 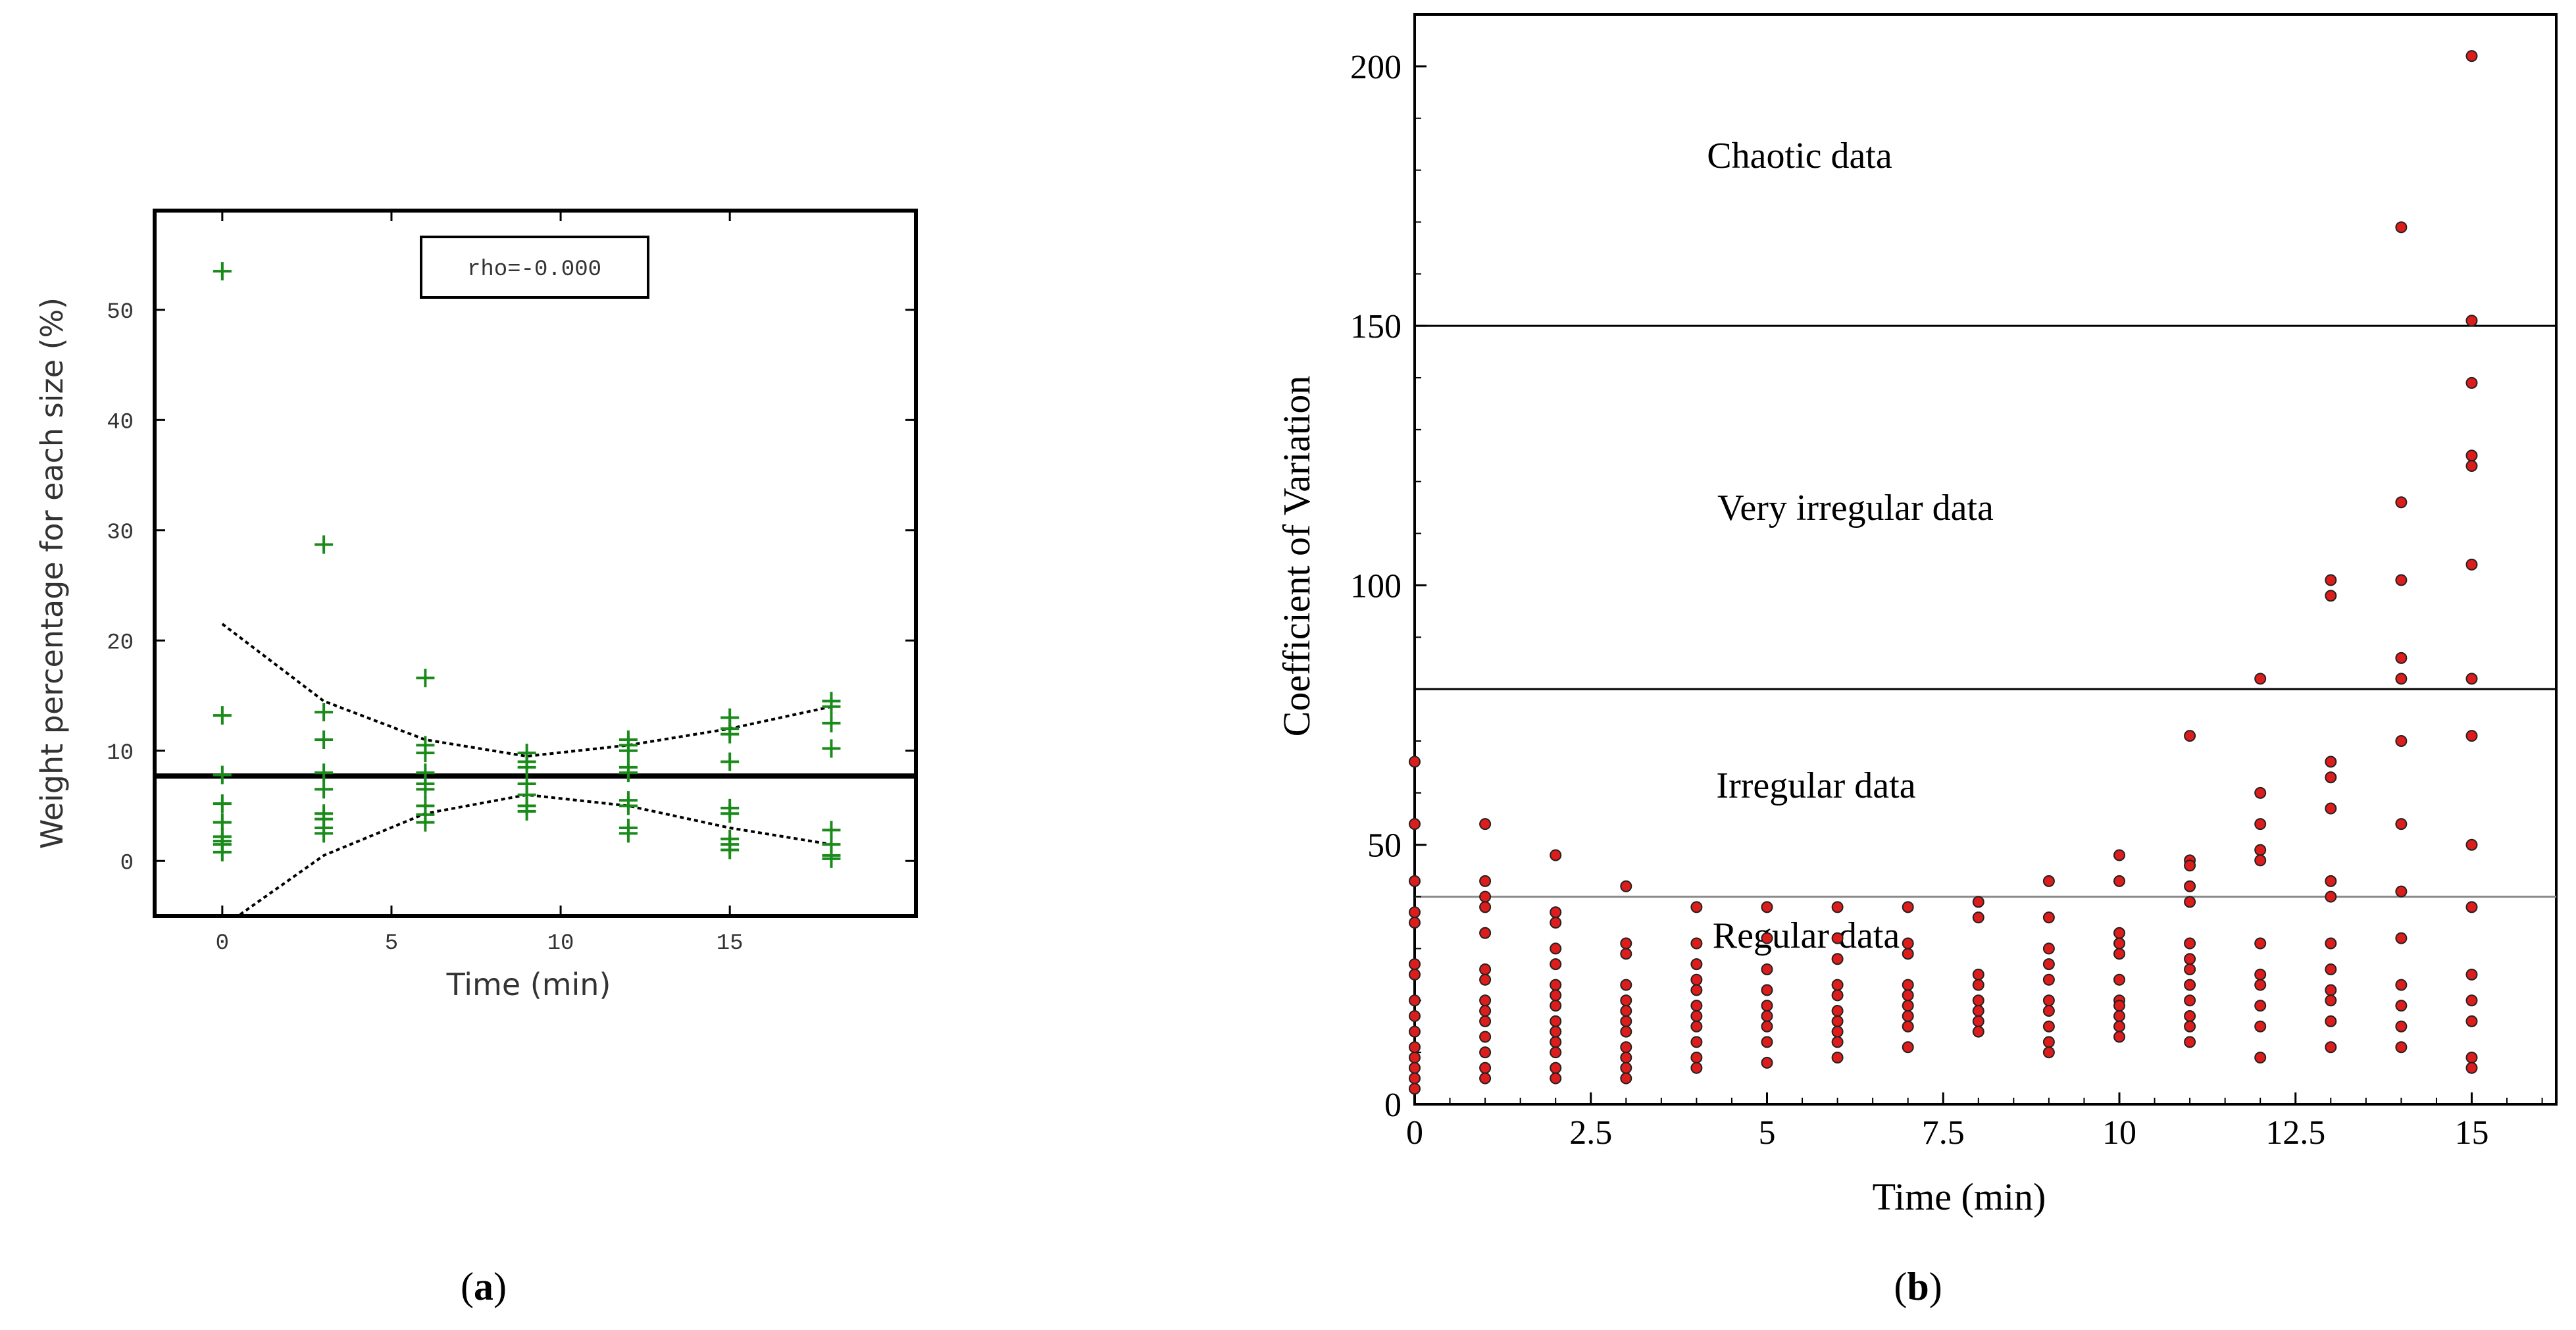 I want to click on upper-confidence-band, so click(x=526, y=690).